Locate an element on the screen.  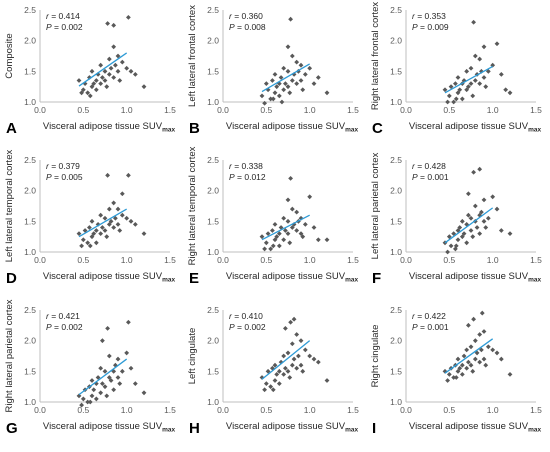
x-tick-label: 0.0 is located at coordinates (223, 260).